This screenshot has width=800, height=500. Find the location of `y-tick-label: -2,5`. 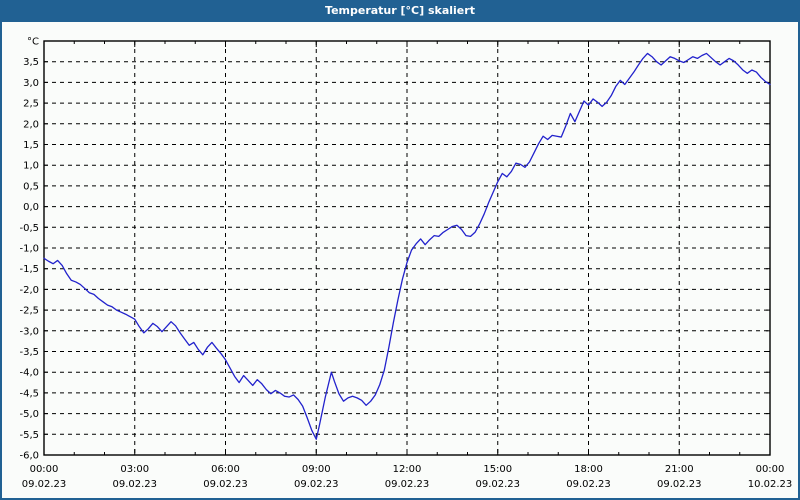

y-tick-label: -2,5 is located at coordinates (29, 311).